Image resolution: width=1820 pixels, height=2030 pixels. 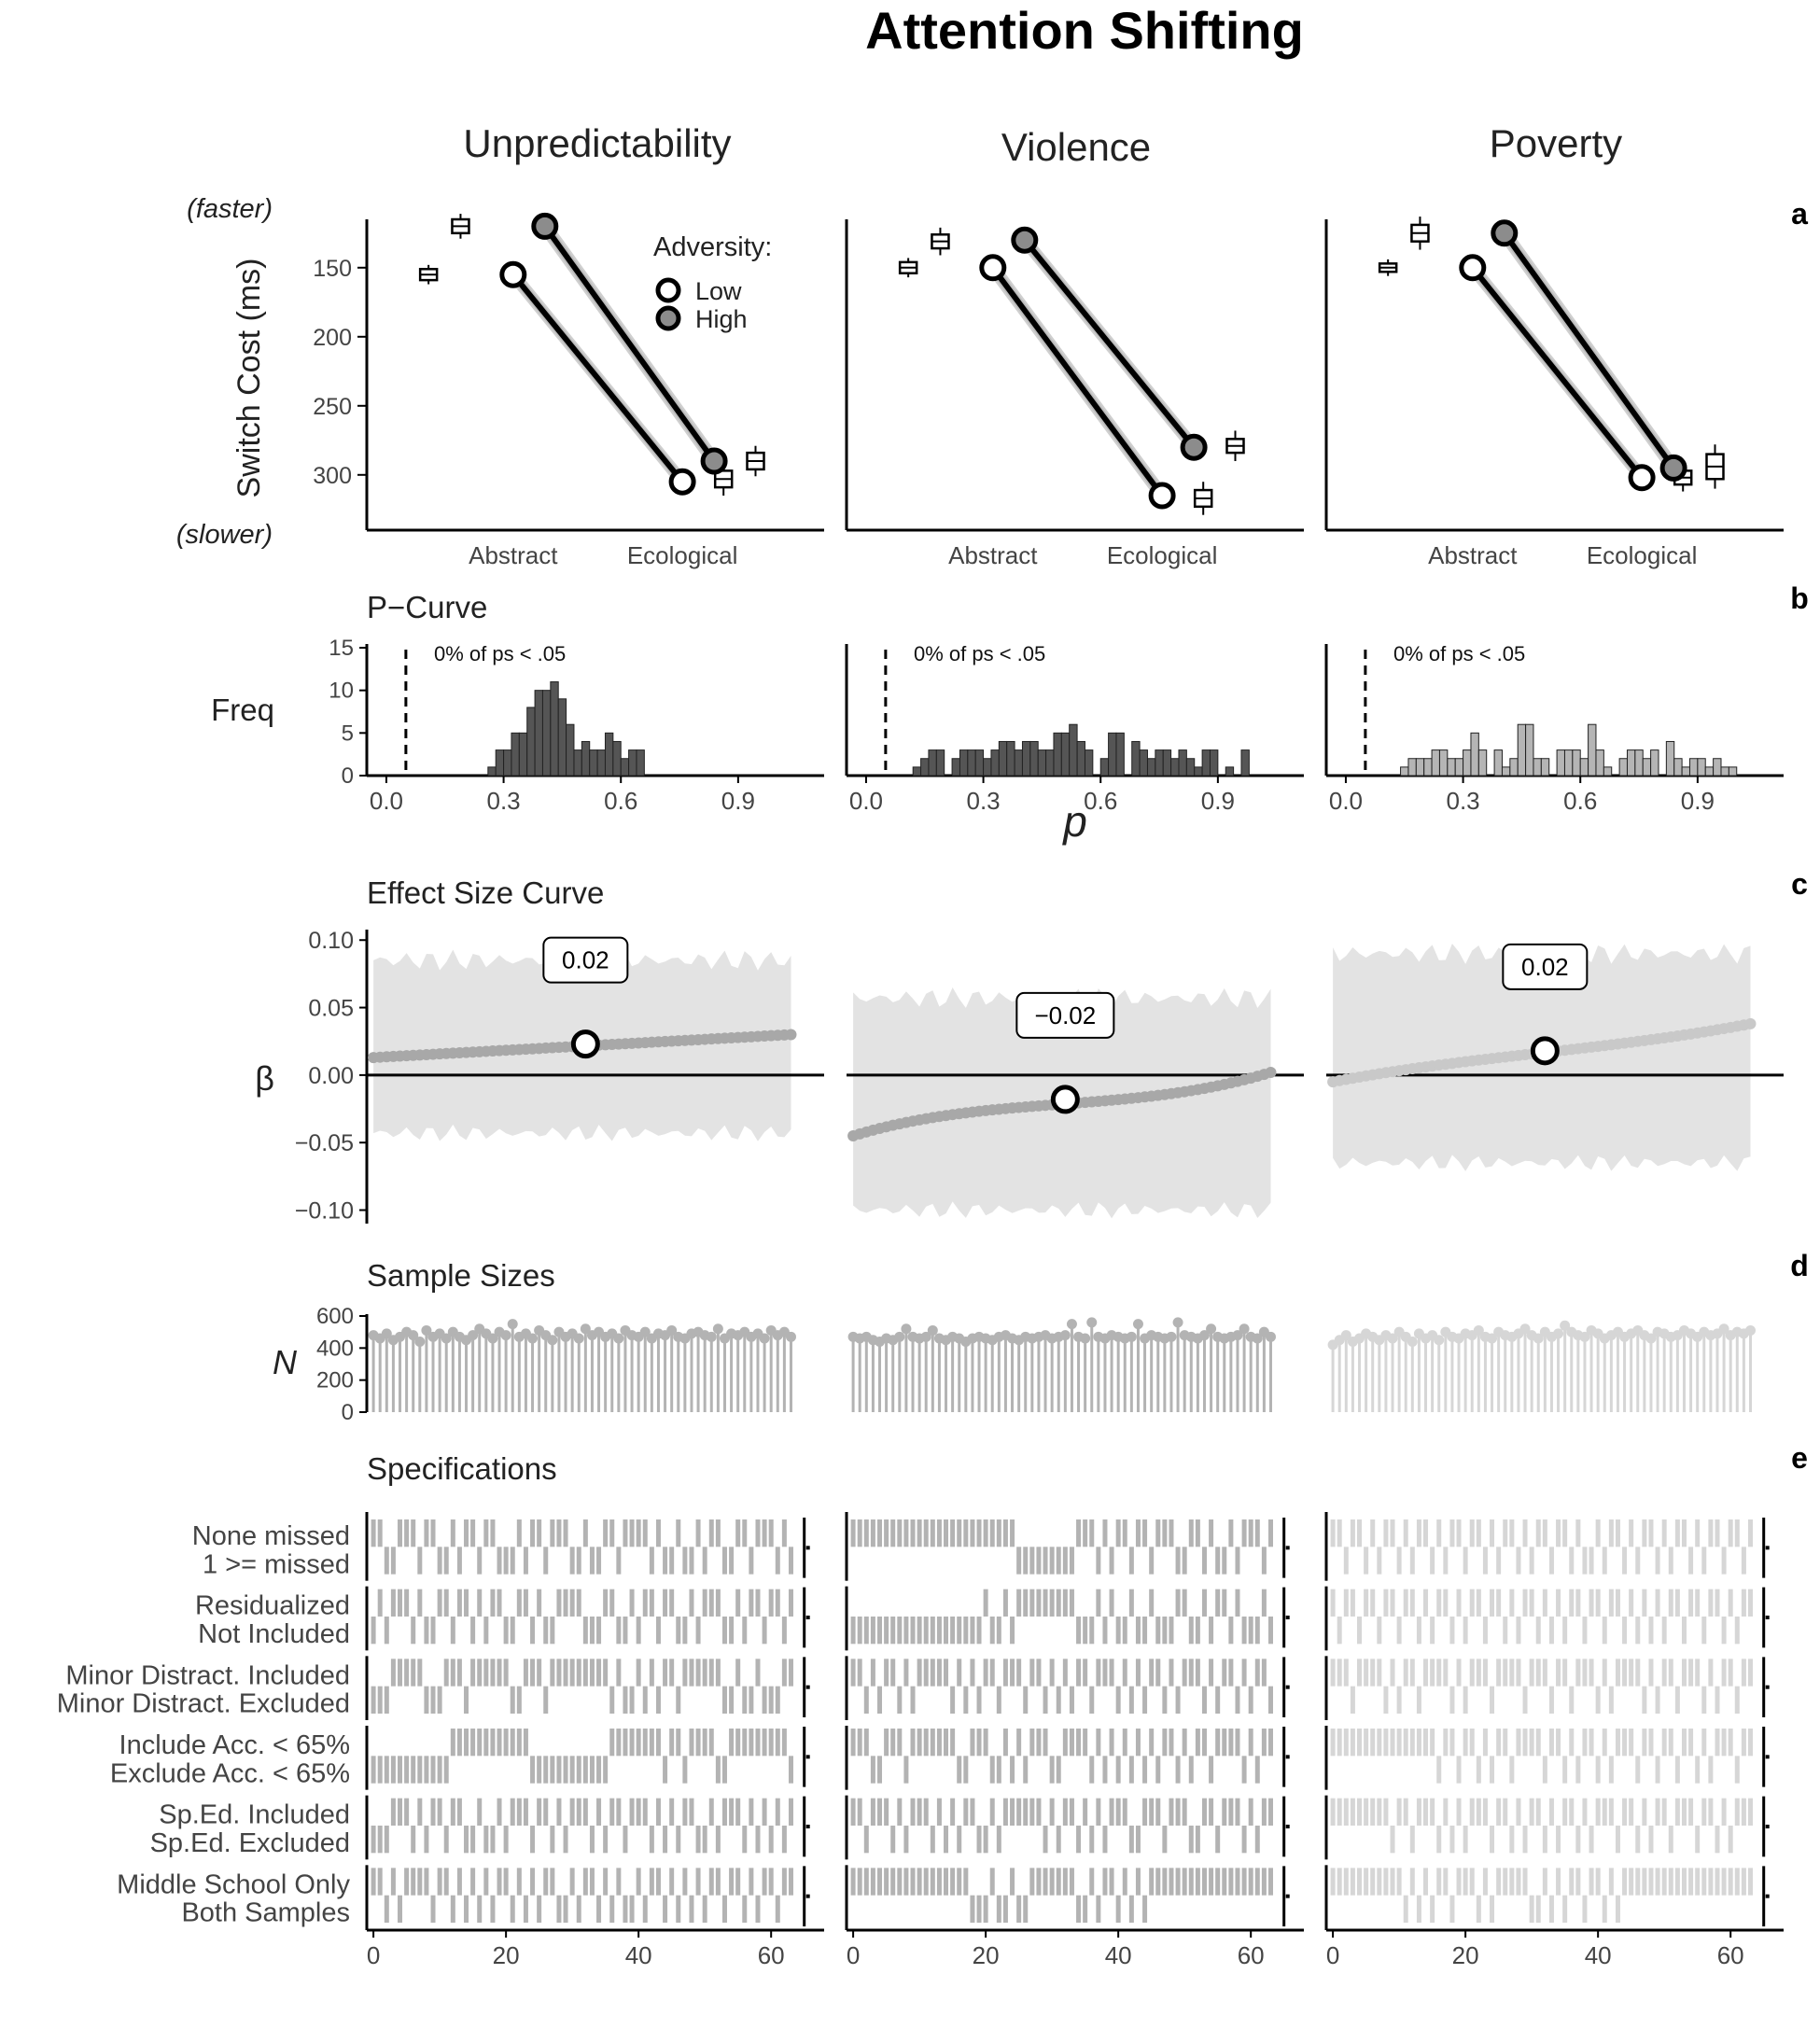 I want to click on a-line-low, so click(x=1557, y=372).